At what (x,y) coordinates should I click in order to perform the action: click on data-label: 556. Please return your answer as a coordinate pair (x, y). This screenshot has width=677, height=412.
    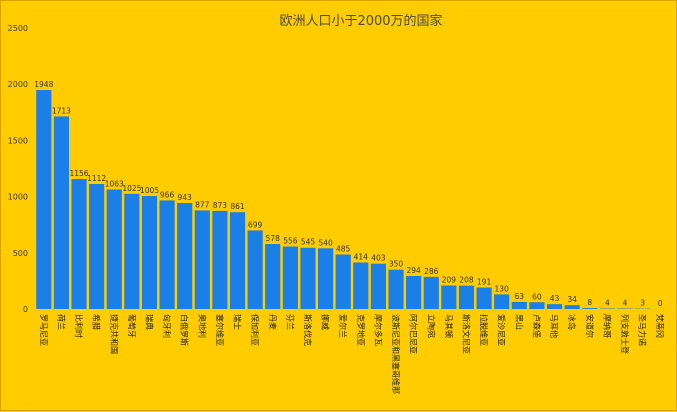
    Looking at the image, I should click on (290, 241).